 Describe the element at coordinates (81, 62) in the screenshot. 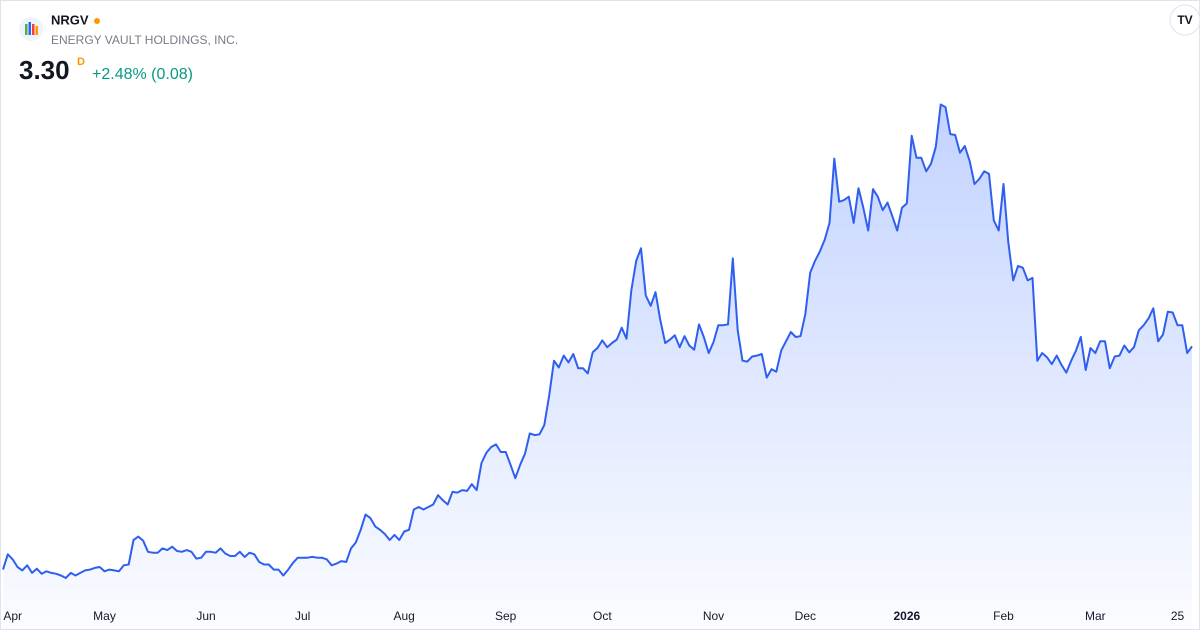

I see `price-flag: D` at that location.